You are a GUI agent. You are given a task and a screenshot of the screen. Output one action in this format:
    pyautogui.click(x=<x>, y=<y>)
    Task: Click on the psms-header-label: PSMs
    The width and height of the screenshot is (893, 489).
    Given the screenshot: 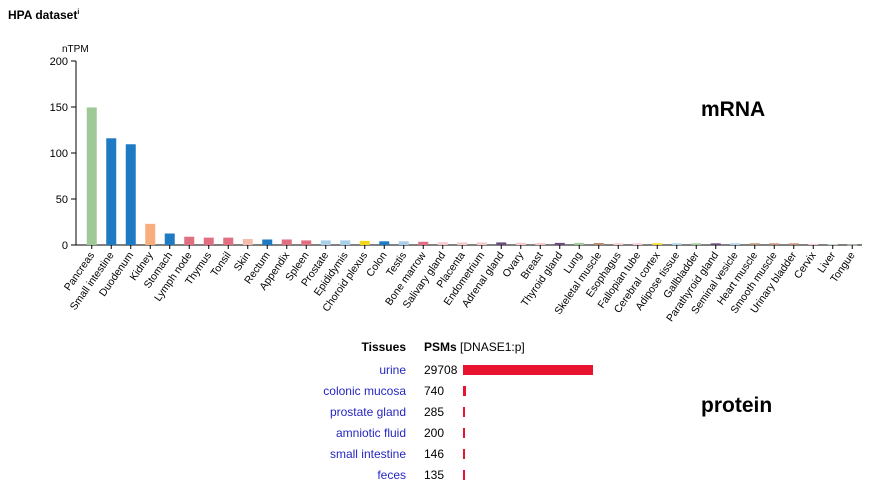 What is the action you would take?
    pyautogui.click(x=440, y=347)
    